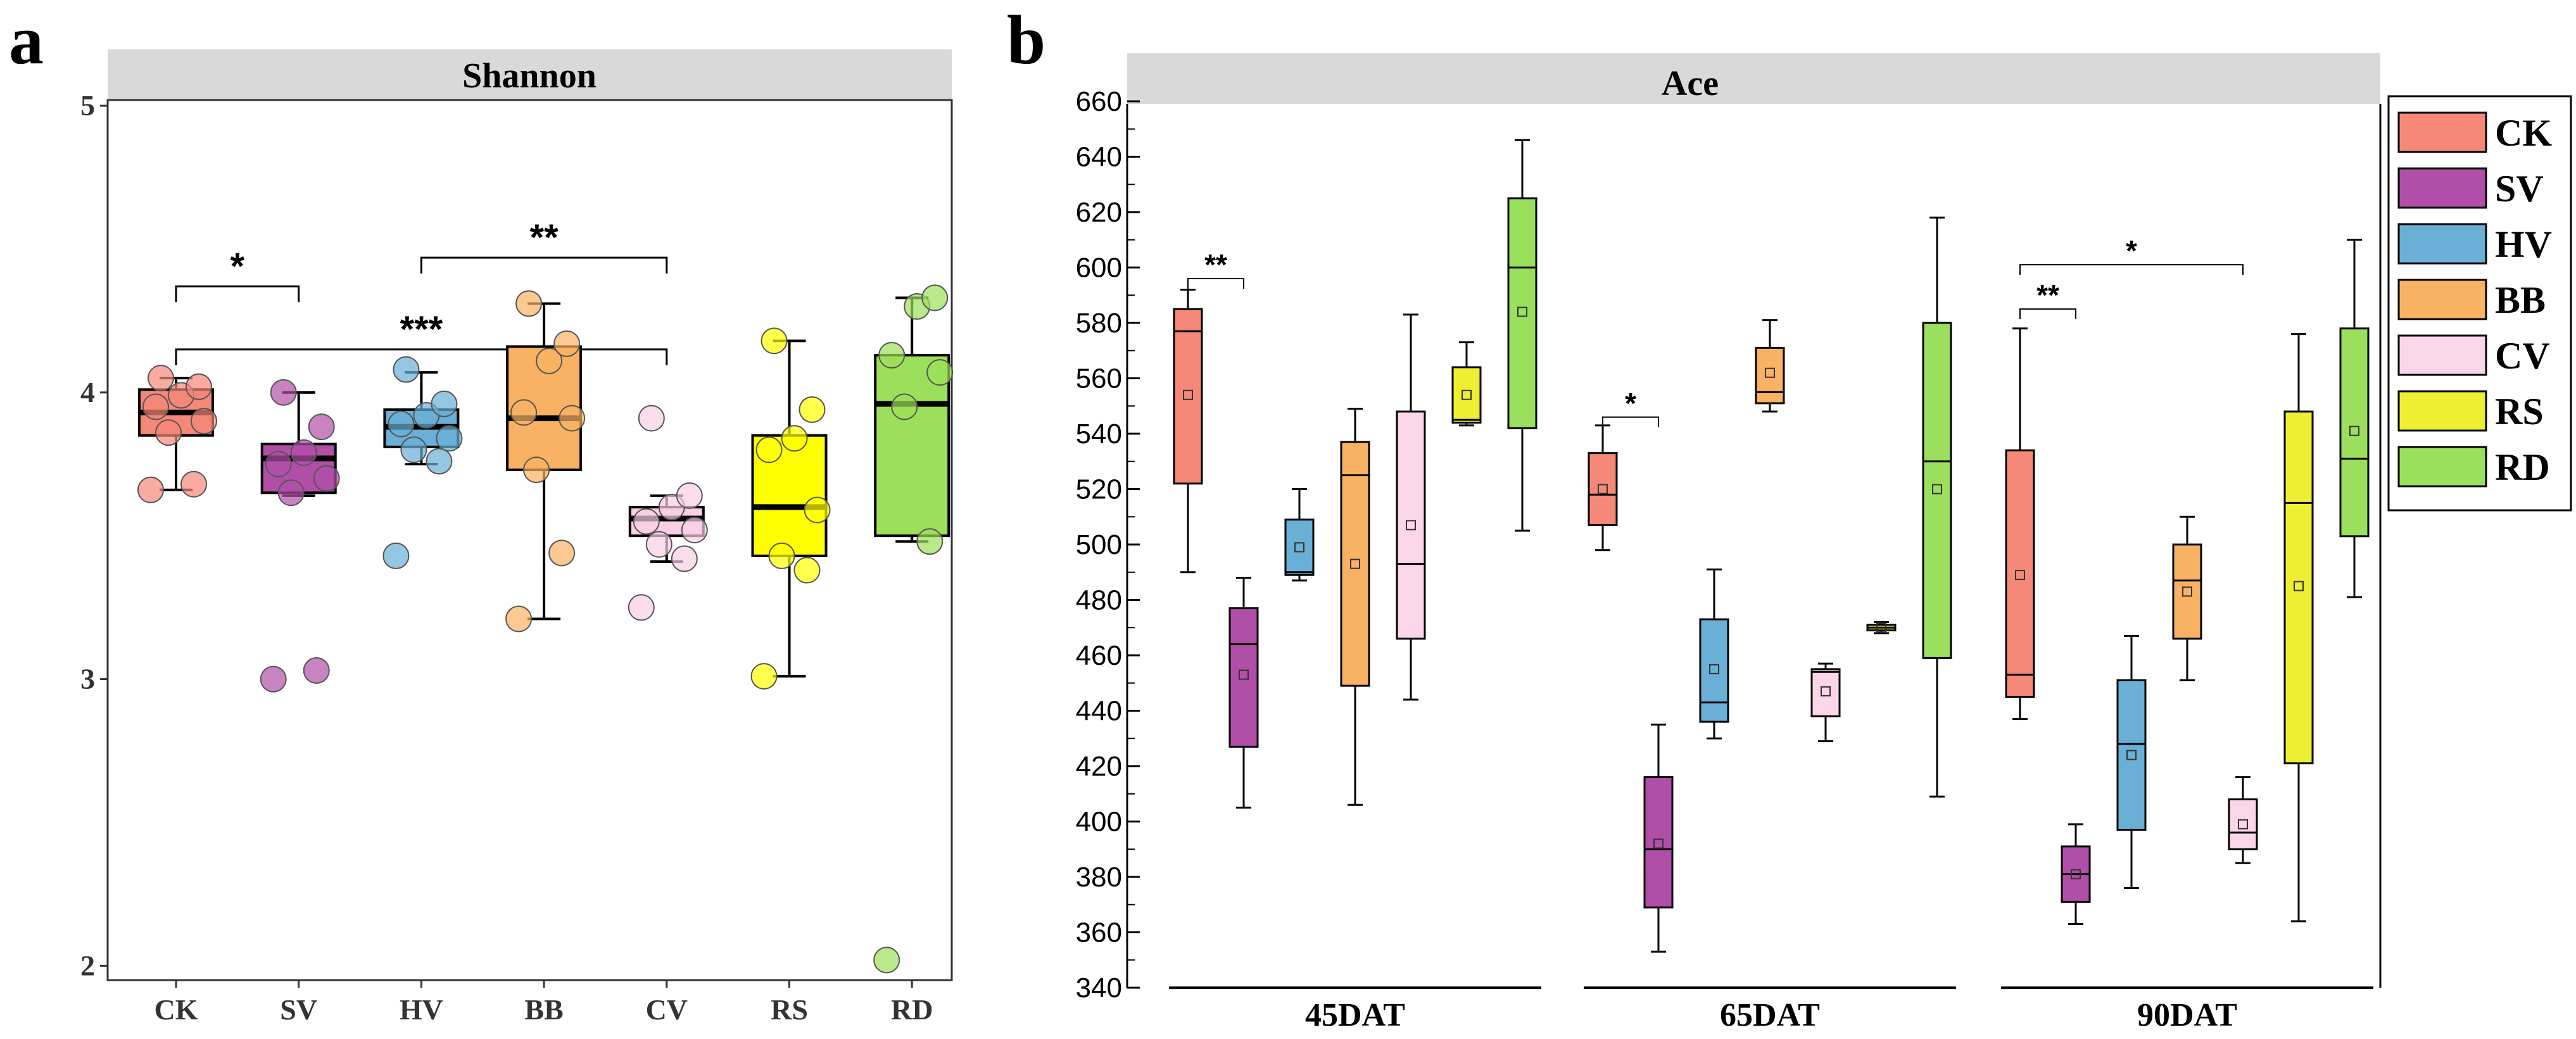 Image resolution: width=2576 pixels, height=1039 pixels. Describe the element at coordinates (2522, 467) in the screenshot. I see `legend-label-rd: RD` at that location.